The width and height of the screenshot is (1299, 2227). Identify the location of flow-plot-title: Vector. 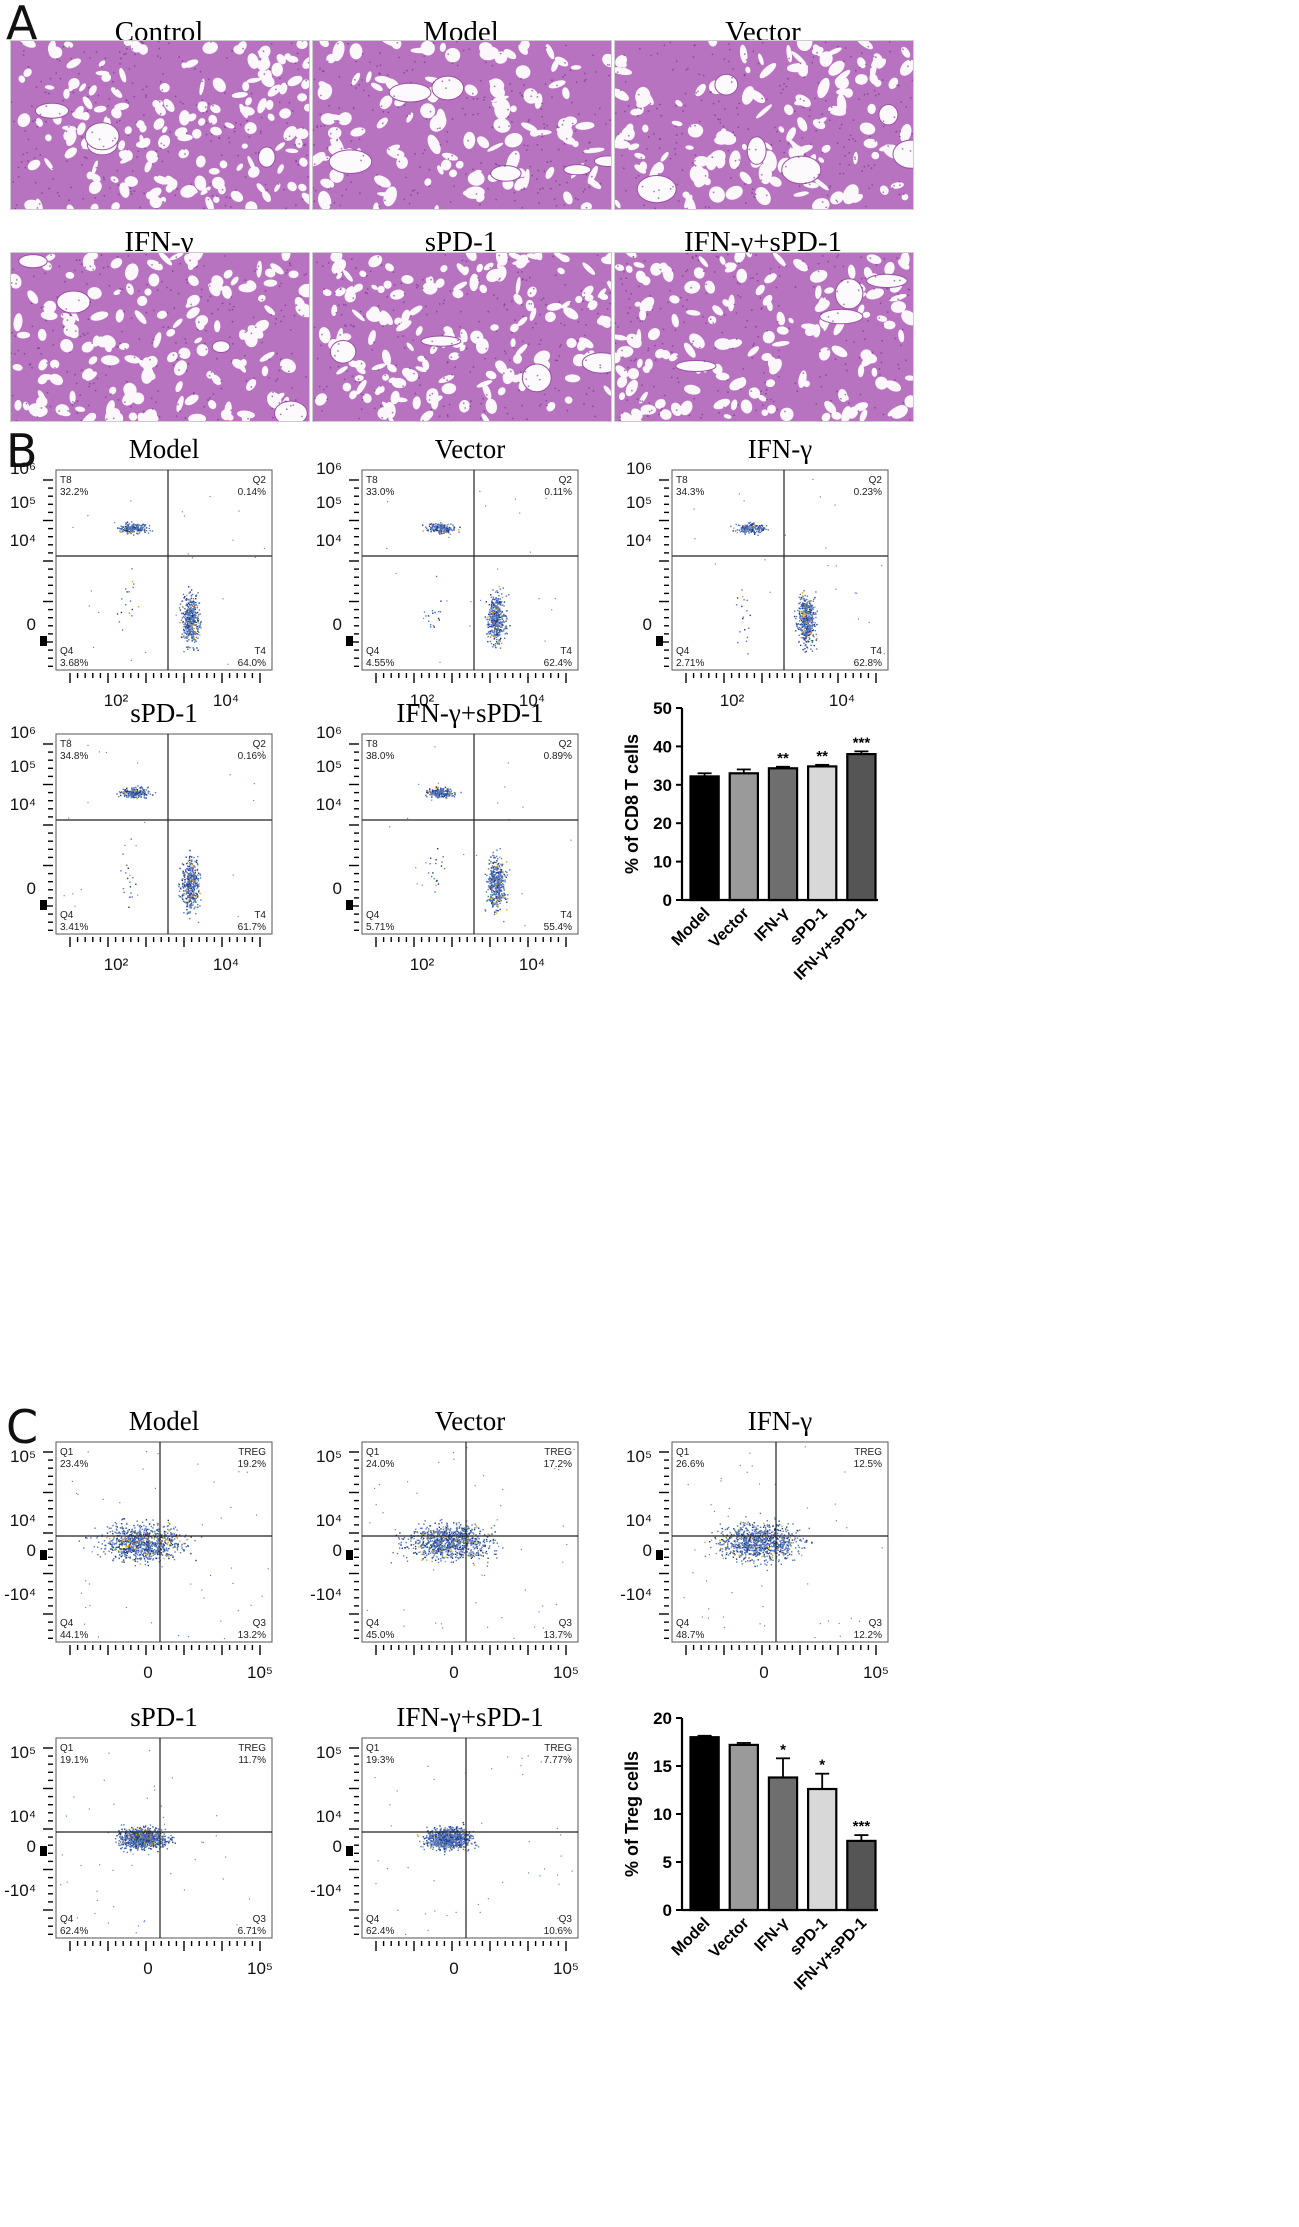
(470, 1421).